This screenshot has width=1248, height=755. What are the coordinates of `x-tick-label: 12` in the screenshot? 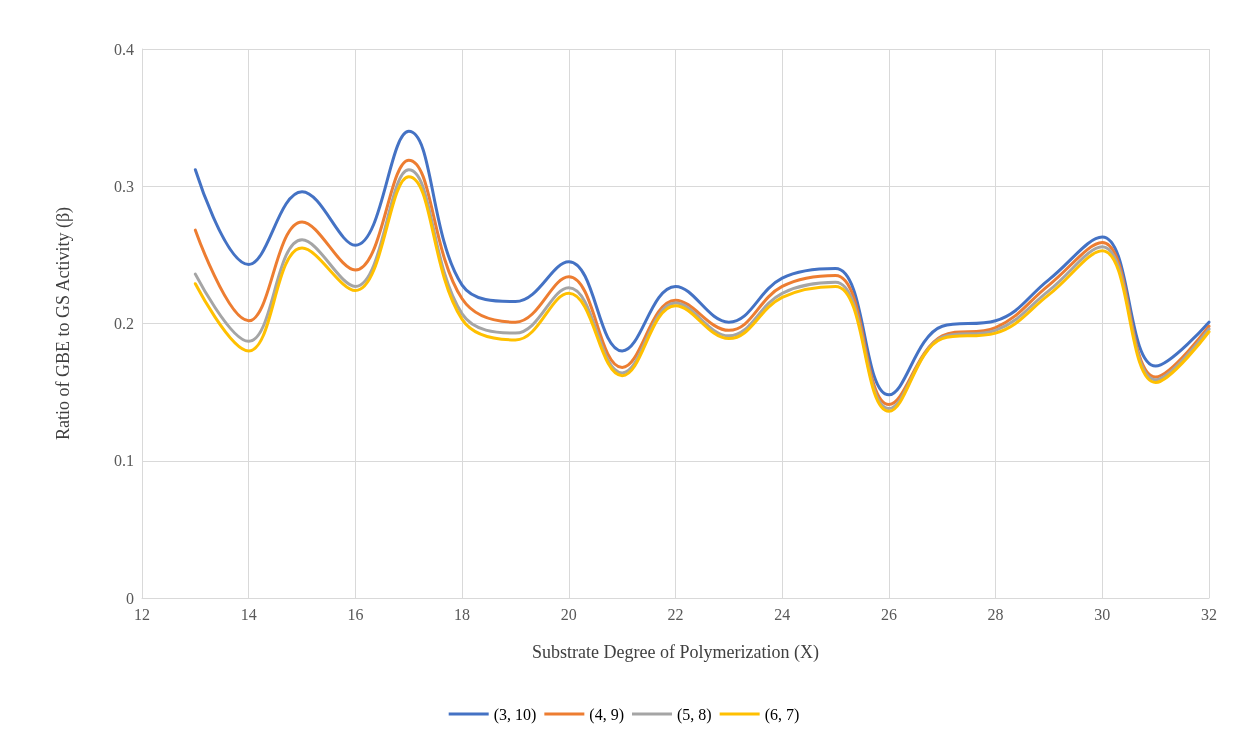 It's located at (142, 614).